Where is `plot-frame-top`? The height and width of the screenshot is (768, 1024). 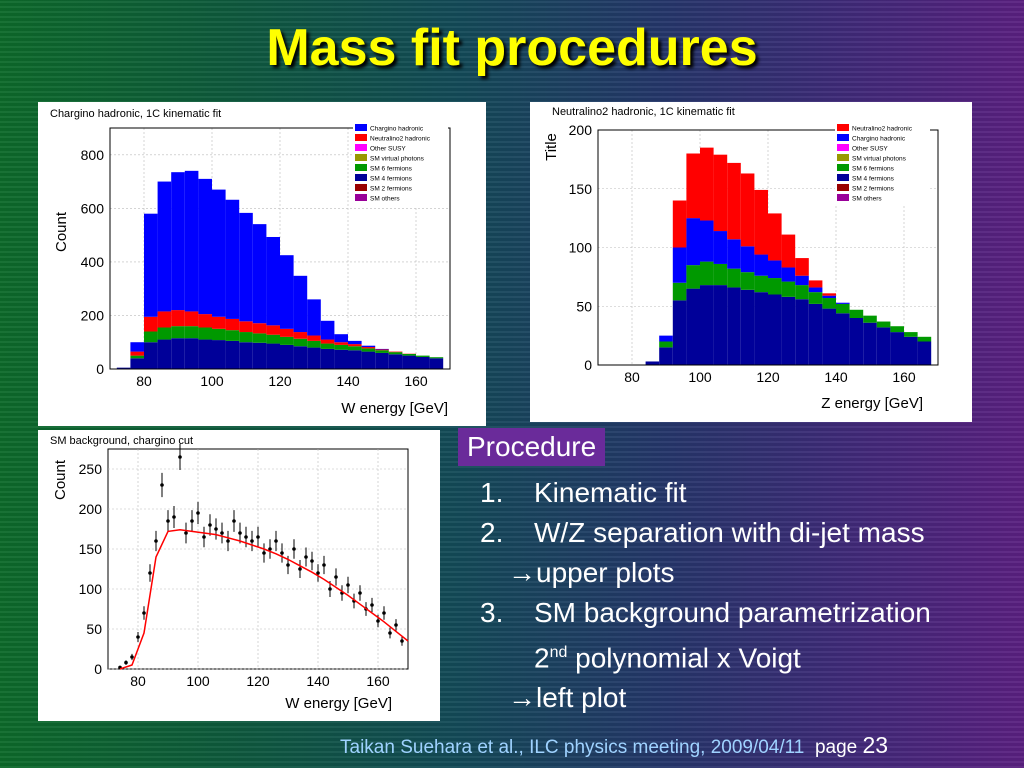
plot-frame-top is located at coordinates (768, 247).